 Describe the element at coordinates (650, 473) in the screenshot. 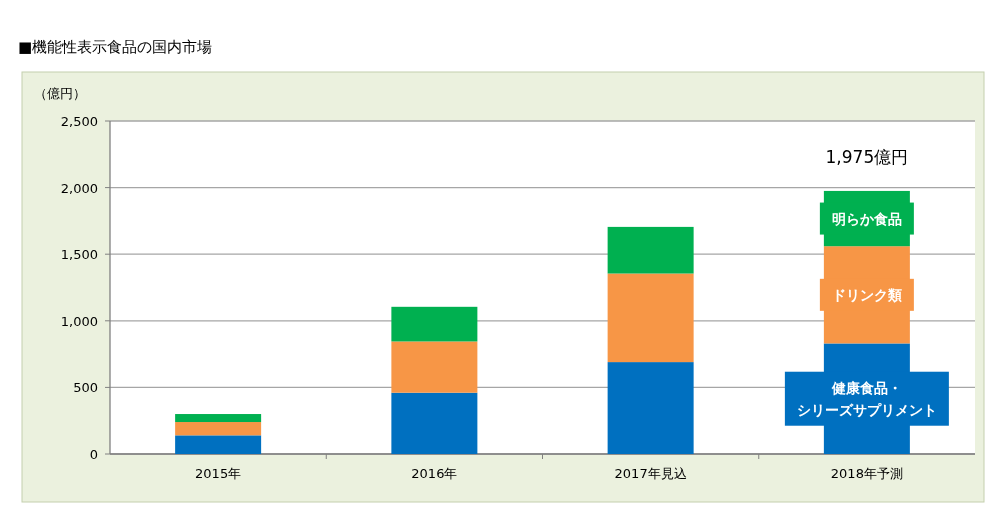

I see `x-tick-label: 2017年見込` at that location.